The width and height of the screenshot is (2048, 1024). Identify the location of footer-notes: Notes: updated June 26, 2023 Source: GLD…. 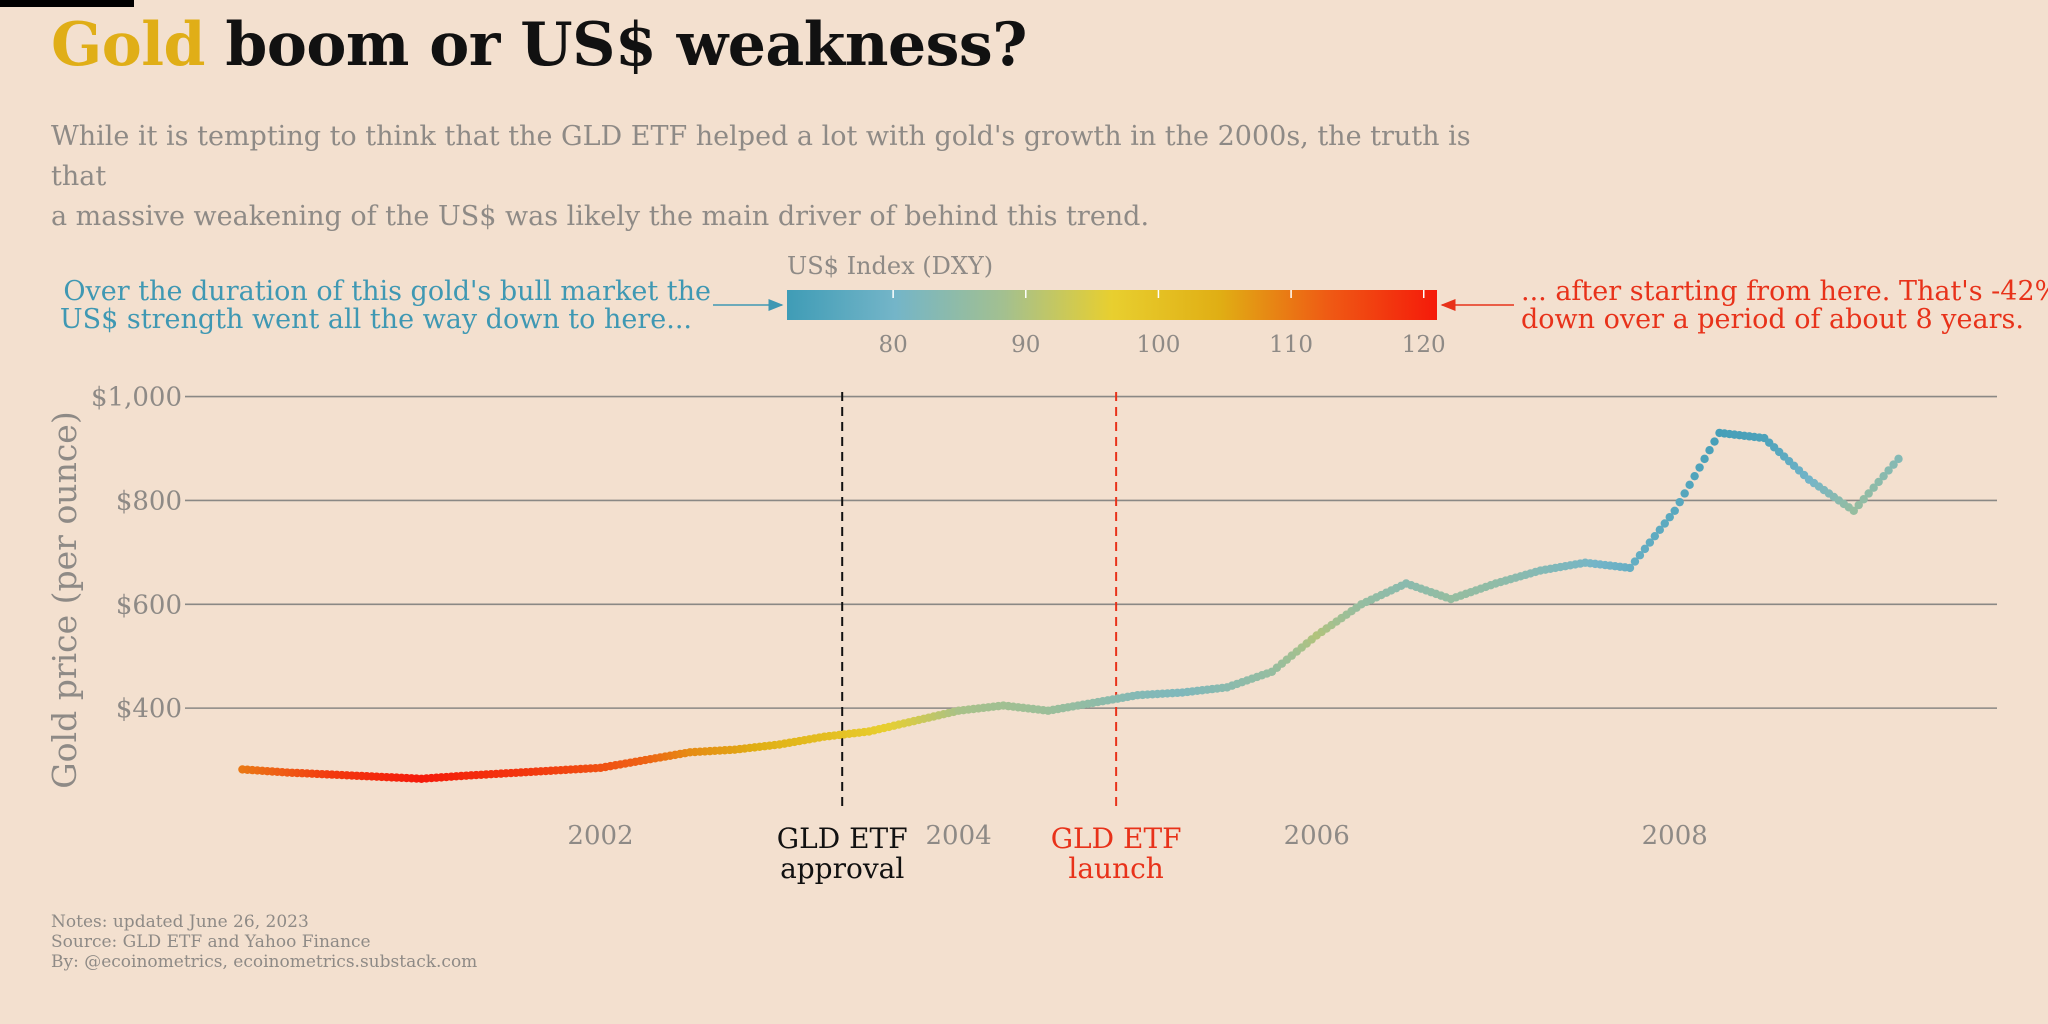
(264, 942).